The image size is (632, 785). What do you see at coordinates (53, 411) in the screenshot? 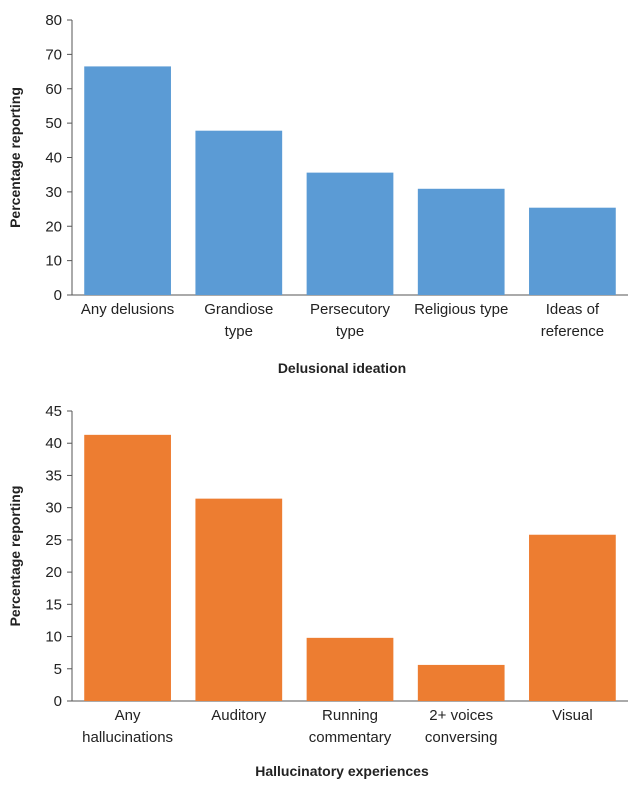
I see `y-tick-label: 45` at bounding box center [53, 411].